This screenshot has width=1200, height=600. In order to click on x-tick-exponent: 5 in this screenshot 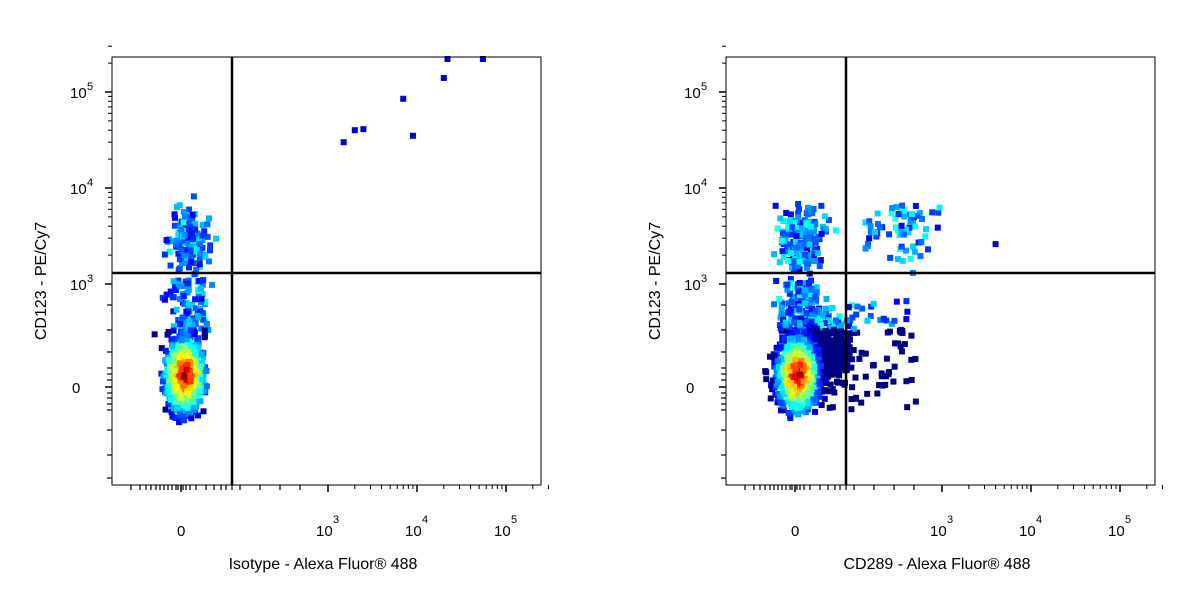, I will do `click(1128, 520)`.